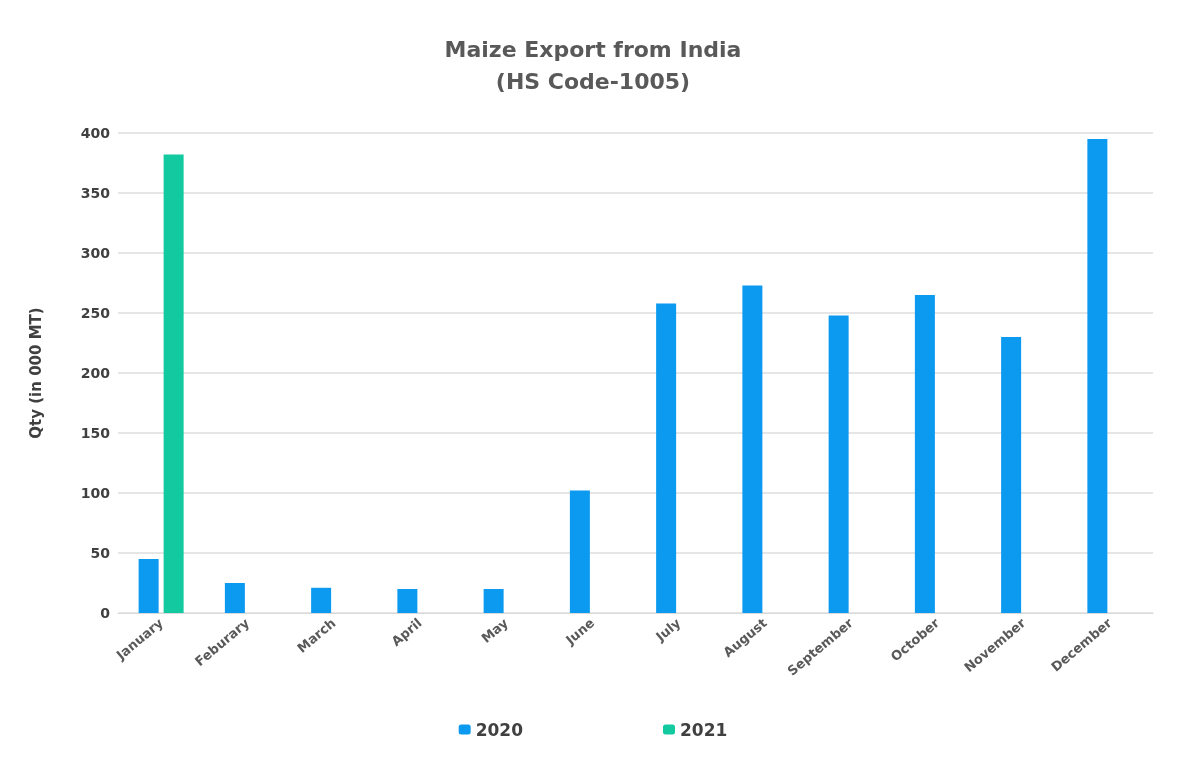 The width and height of the screenshot is (1188, 762). Describe the element at coordinates (35, 373) in the screenshot. I see `y-axis-title: Qty (in 000 MT)` at that location.